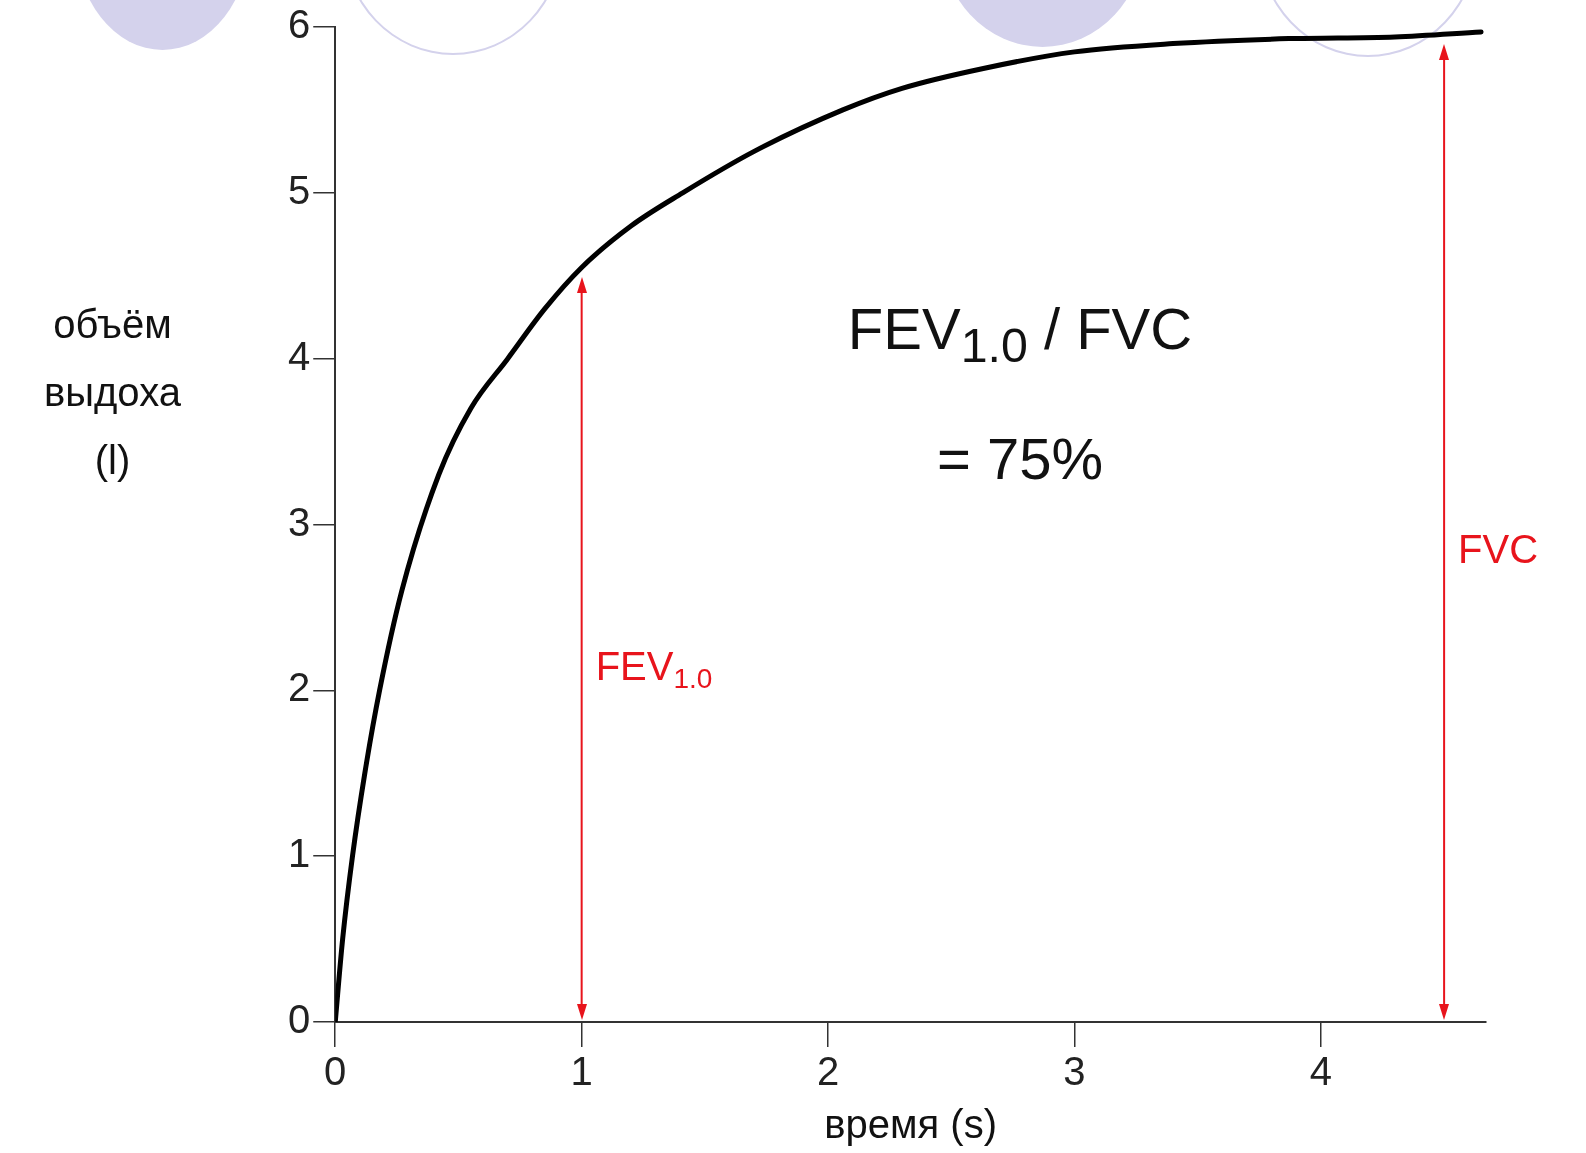 The image size is (1586, 1153). Describe the element at coordinates (581, 1071) in the screenshot. I see `x-tick-label: 1` at that location.